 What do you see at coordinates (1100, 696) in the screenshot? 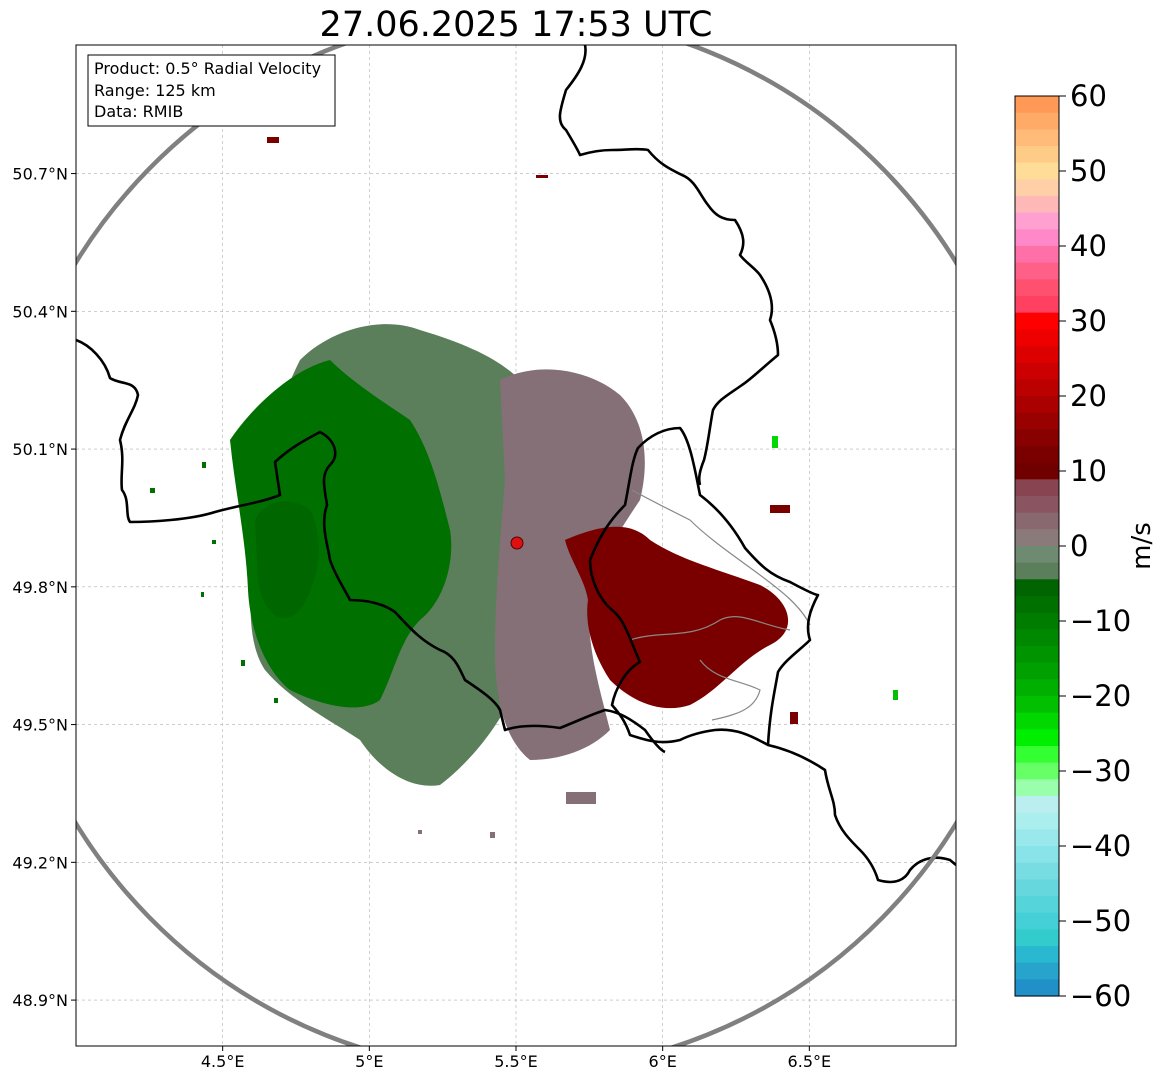
I see `colorbar-tick-label: −20` at bounding box center [1100, 696].